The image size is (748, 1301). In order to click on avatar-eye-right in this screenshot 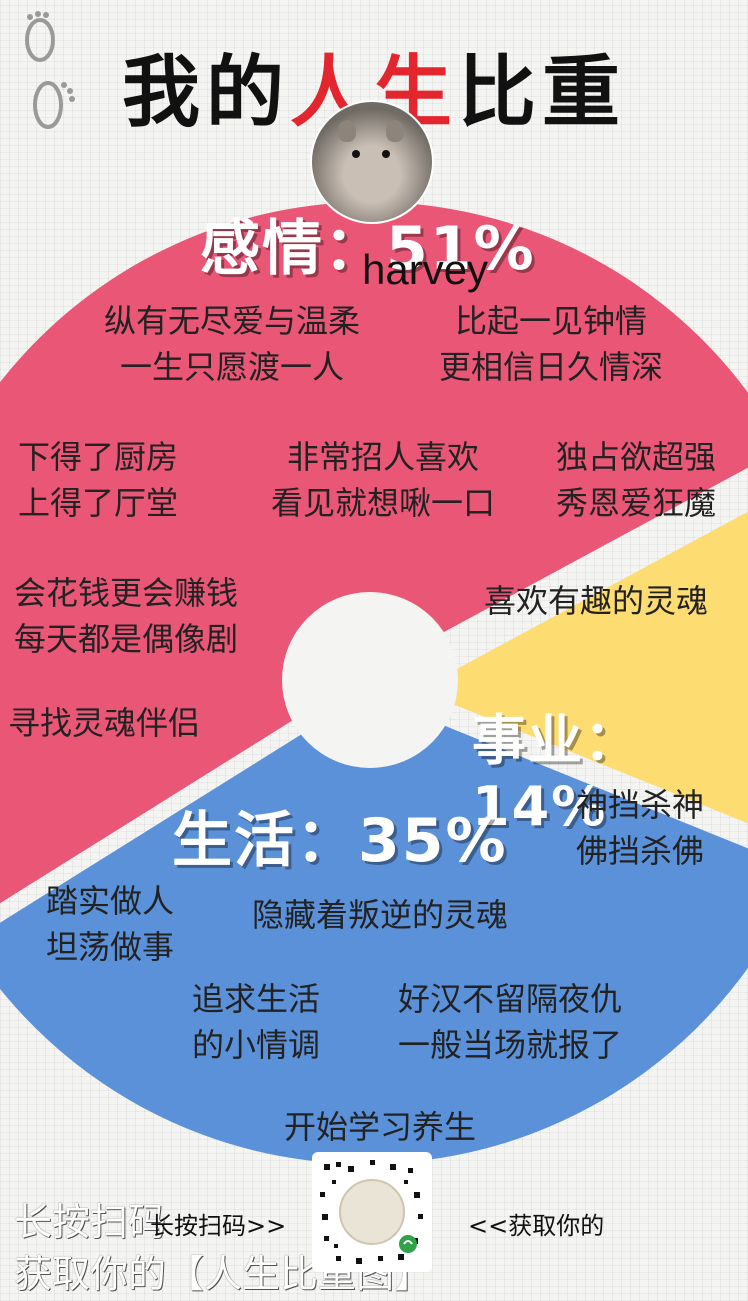, I will do `click(386, 154)`.